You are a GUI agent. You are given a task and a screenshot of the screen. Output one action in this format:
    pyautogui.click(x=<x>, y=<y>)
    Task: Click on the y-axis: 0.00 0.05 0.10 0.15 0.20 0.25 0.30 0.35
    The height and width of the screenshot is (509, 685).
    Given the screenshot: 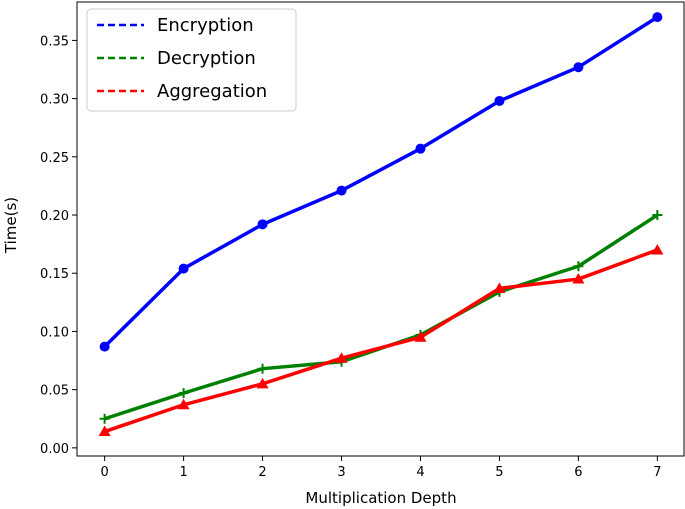 What is the action you would take?
    pyautogui.click(x=58, y=245)
    